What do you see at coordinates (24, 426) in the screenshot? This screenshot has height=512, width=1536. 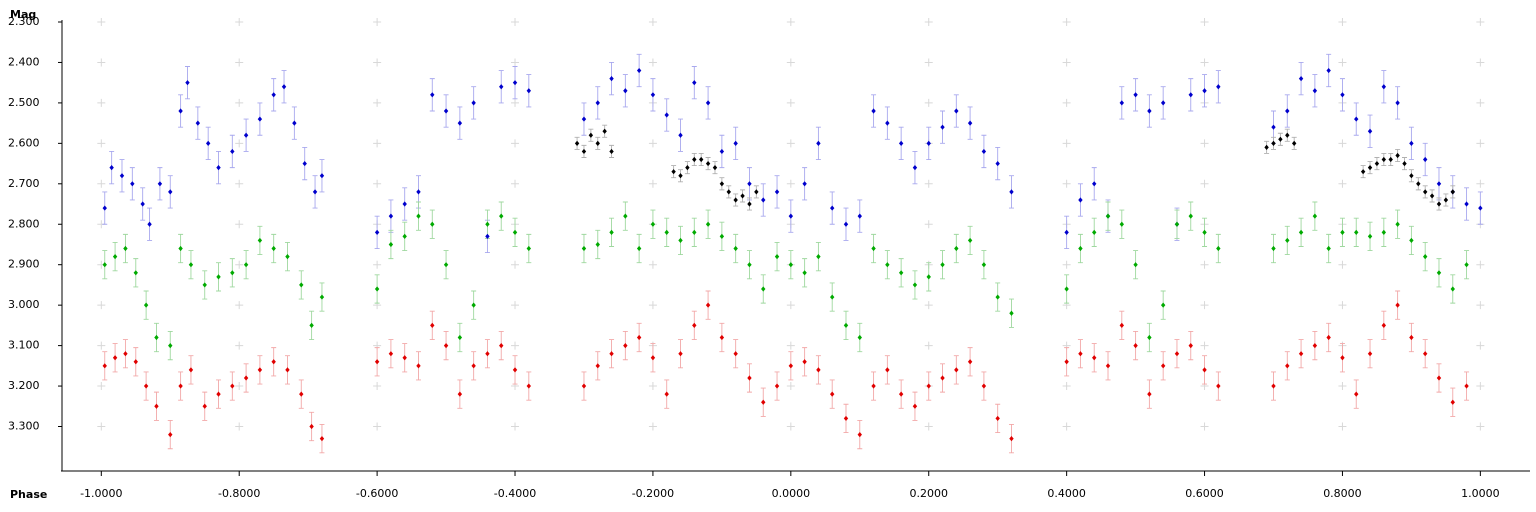 I see `y-tick-label: 3.300` at bounding box center [24, 426].